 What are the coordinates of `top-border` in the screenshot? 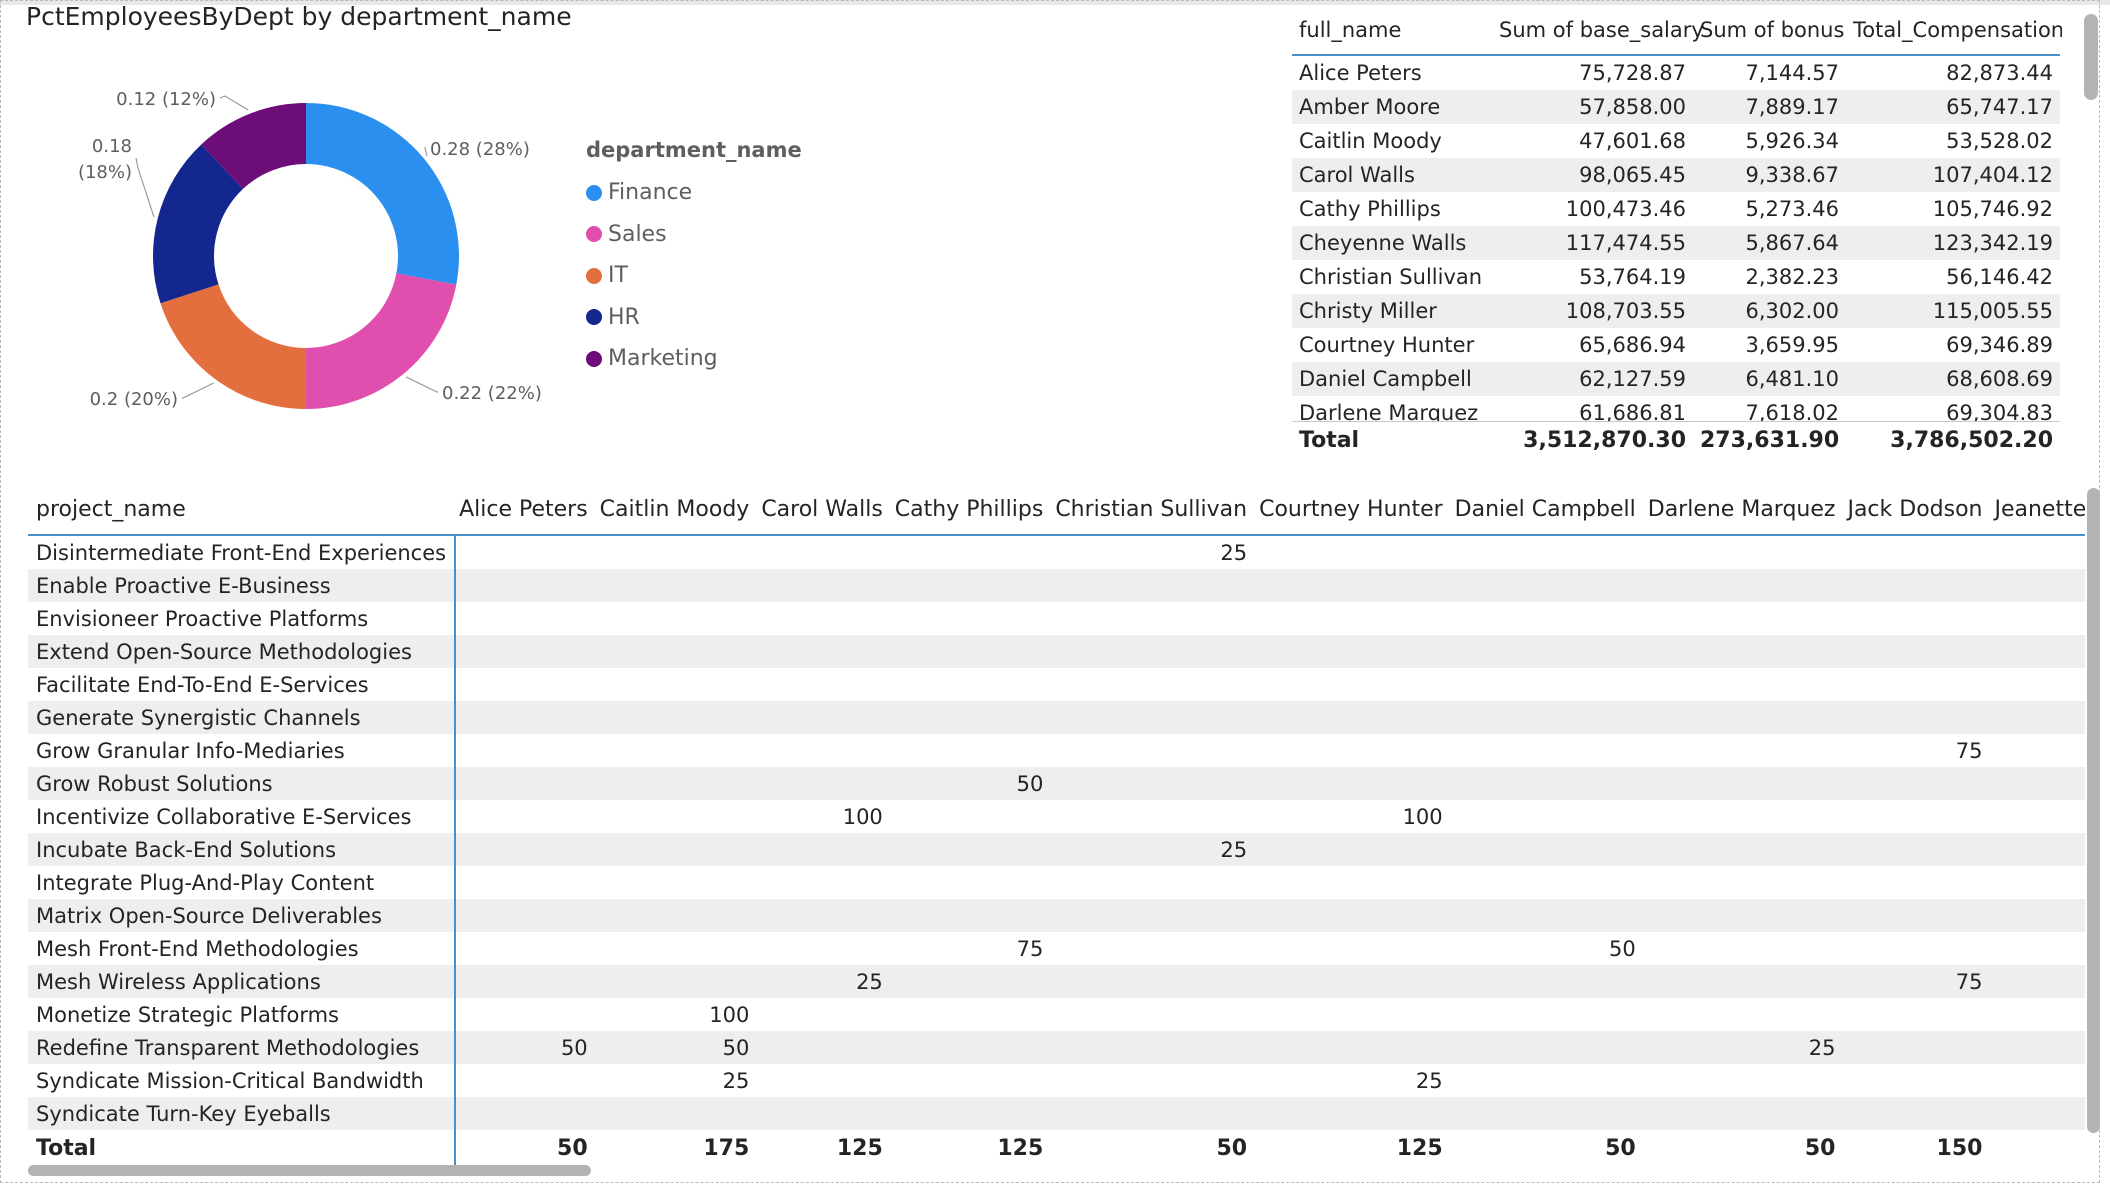 It's located at (1055, 2).